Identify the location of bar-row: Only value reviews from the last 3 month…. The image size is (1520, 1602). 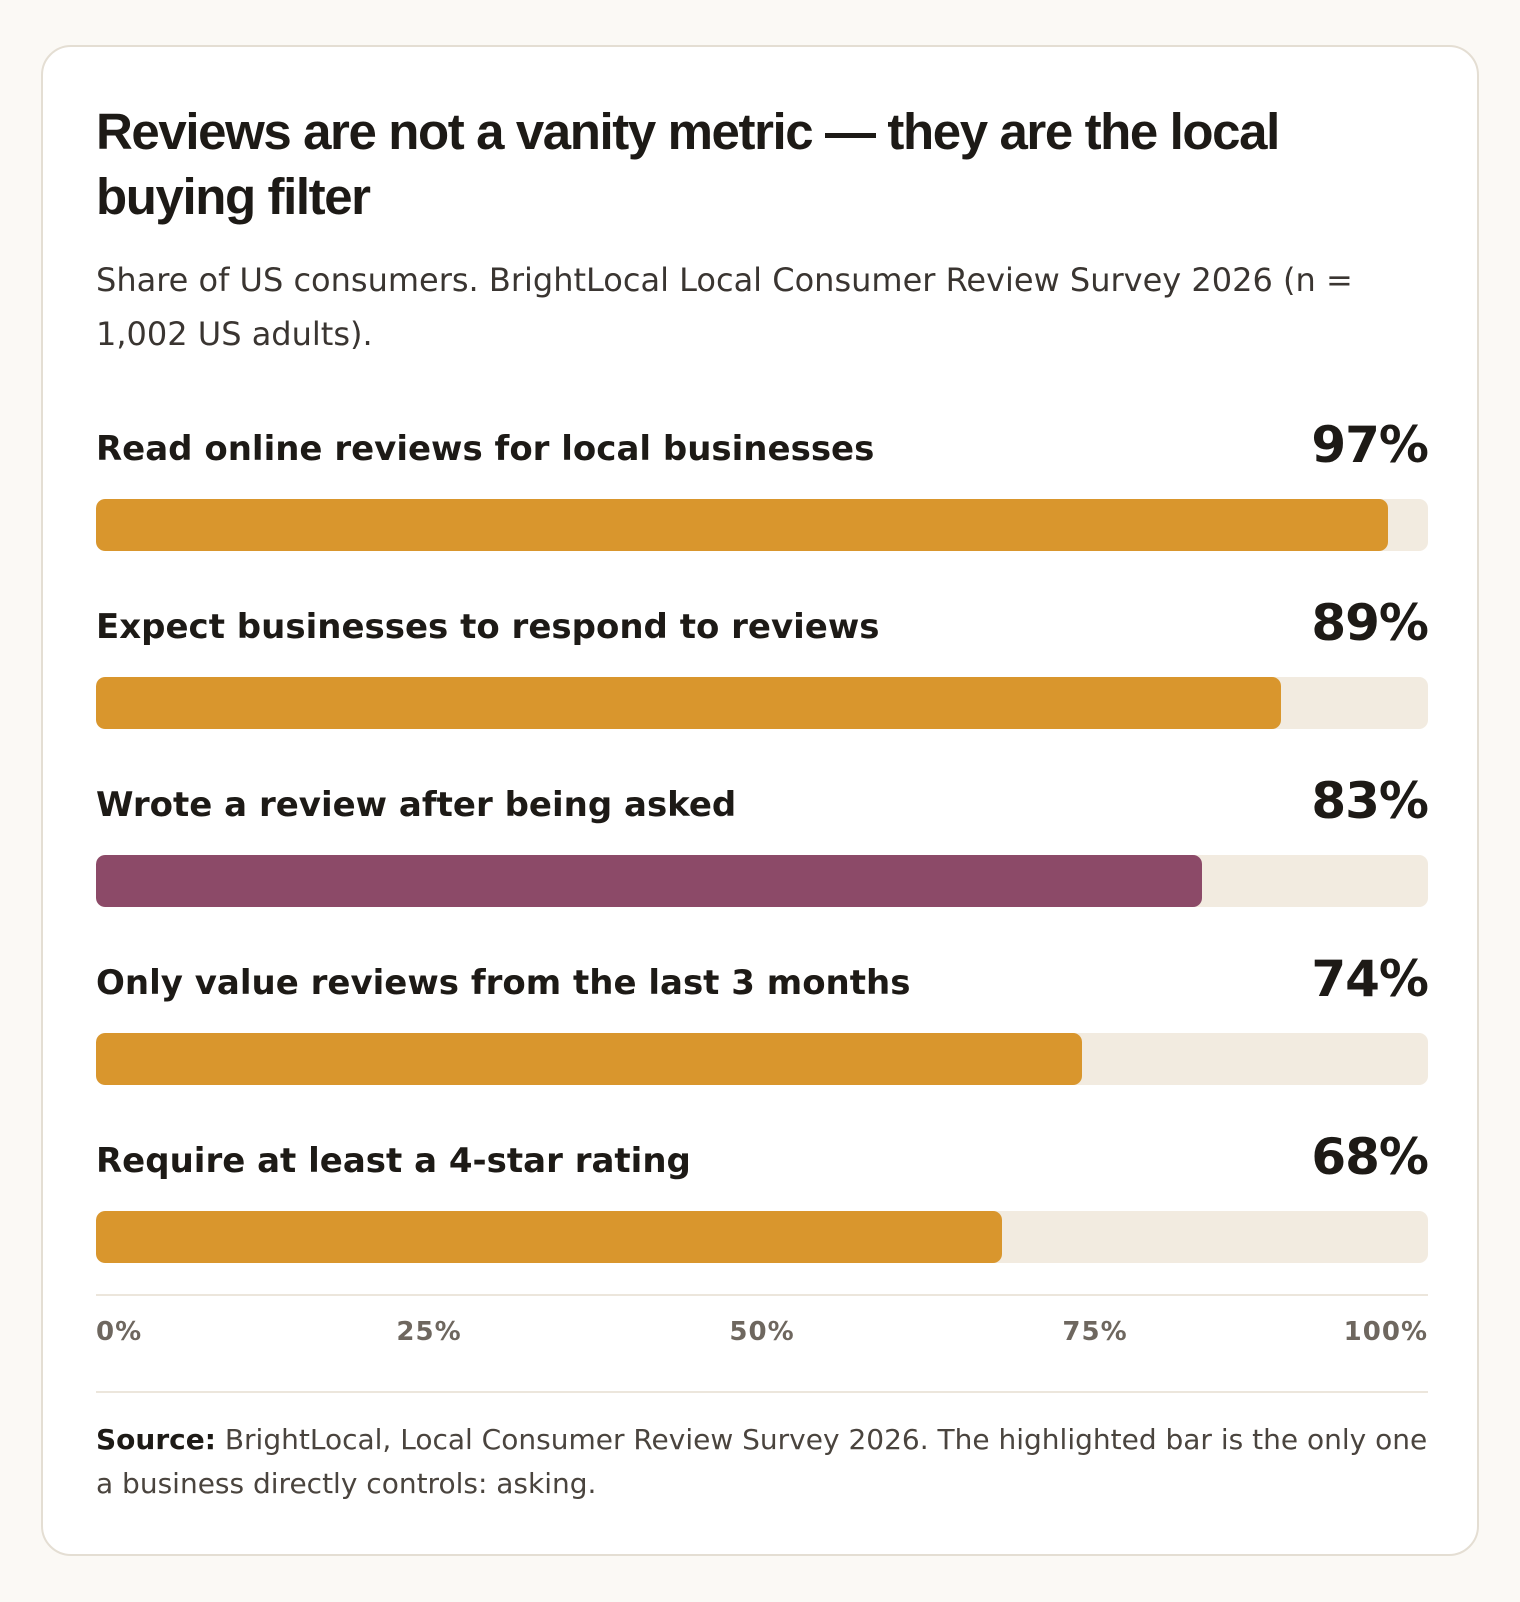
(762, 1026).